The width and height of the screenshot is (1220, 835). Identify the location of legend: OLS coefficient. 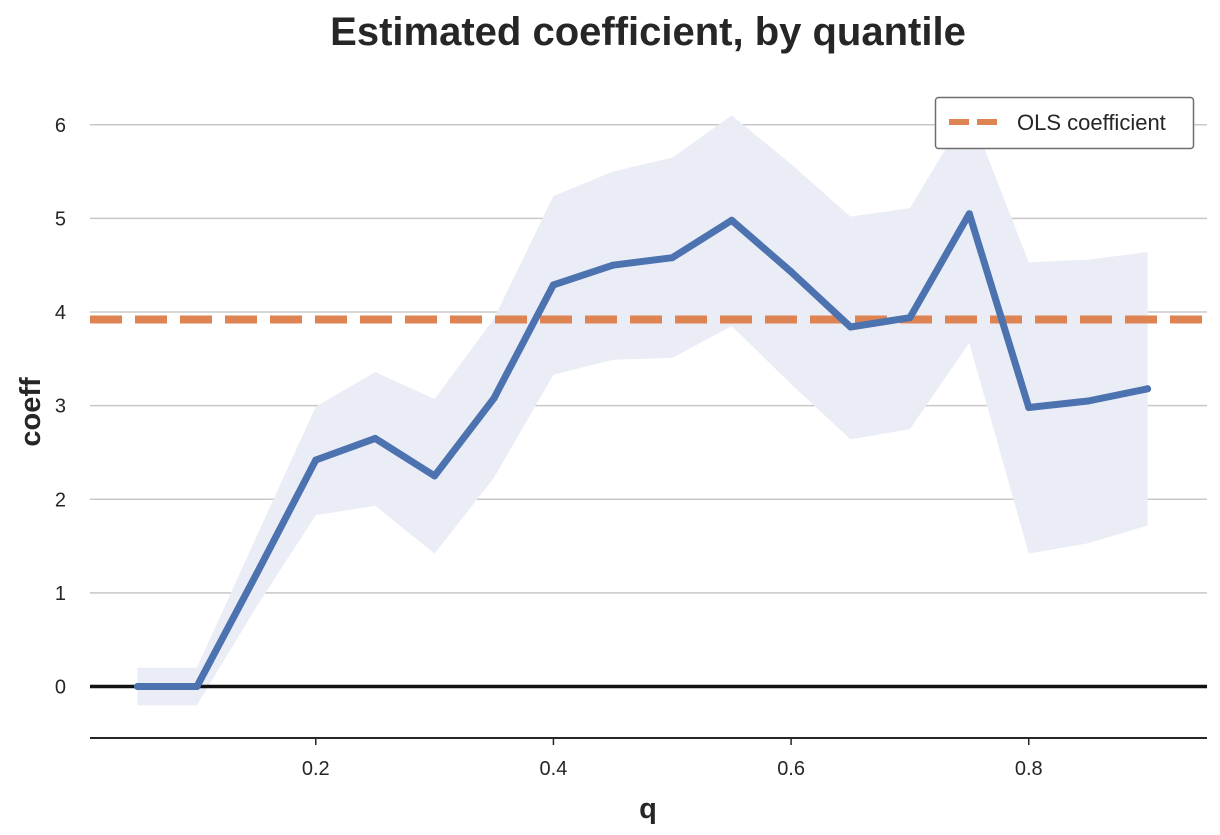
(1064, 123).